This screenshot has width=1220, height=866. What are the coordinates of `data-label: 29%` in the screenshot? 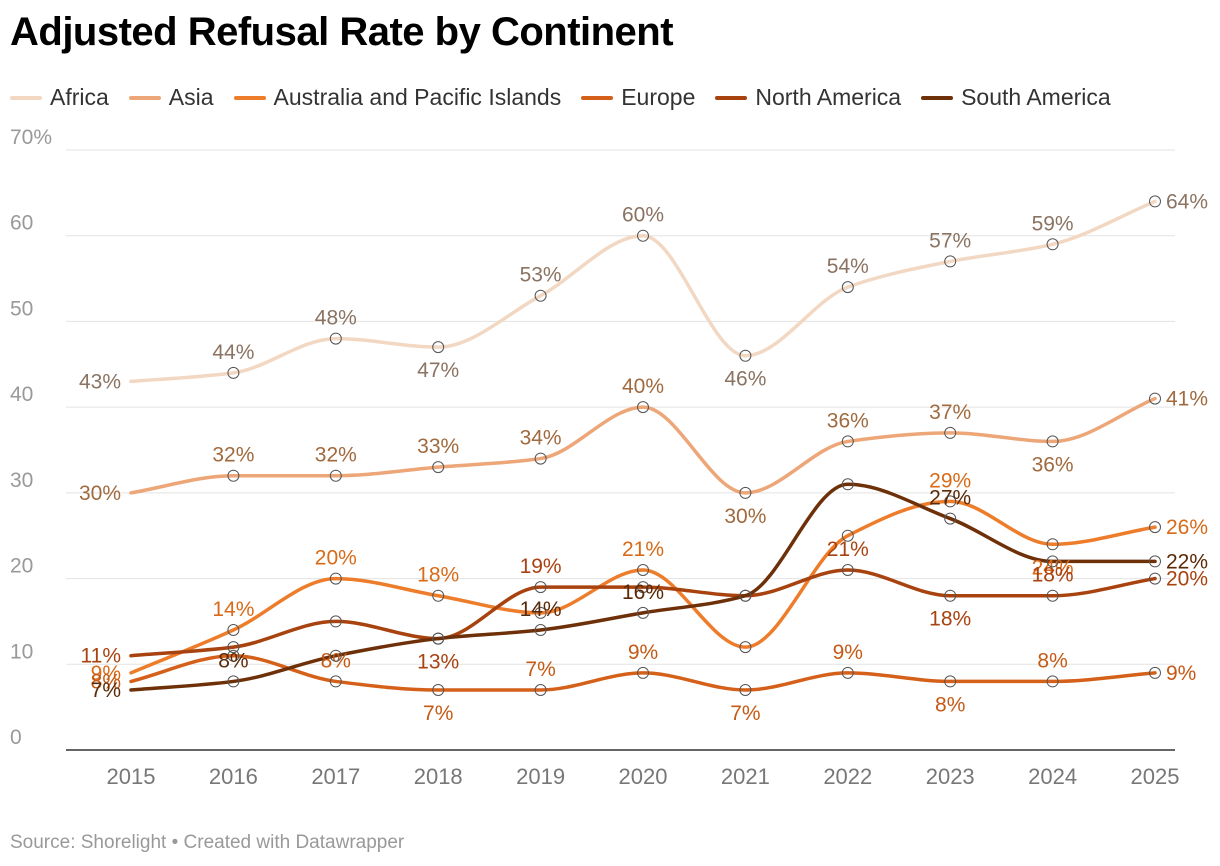 It's located at (950, 480).